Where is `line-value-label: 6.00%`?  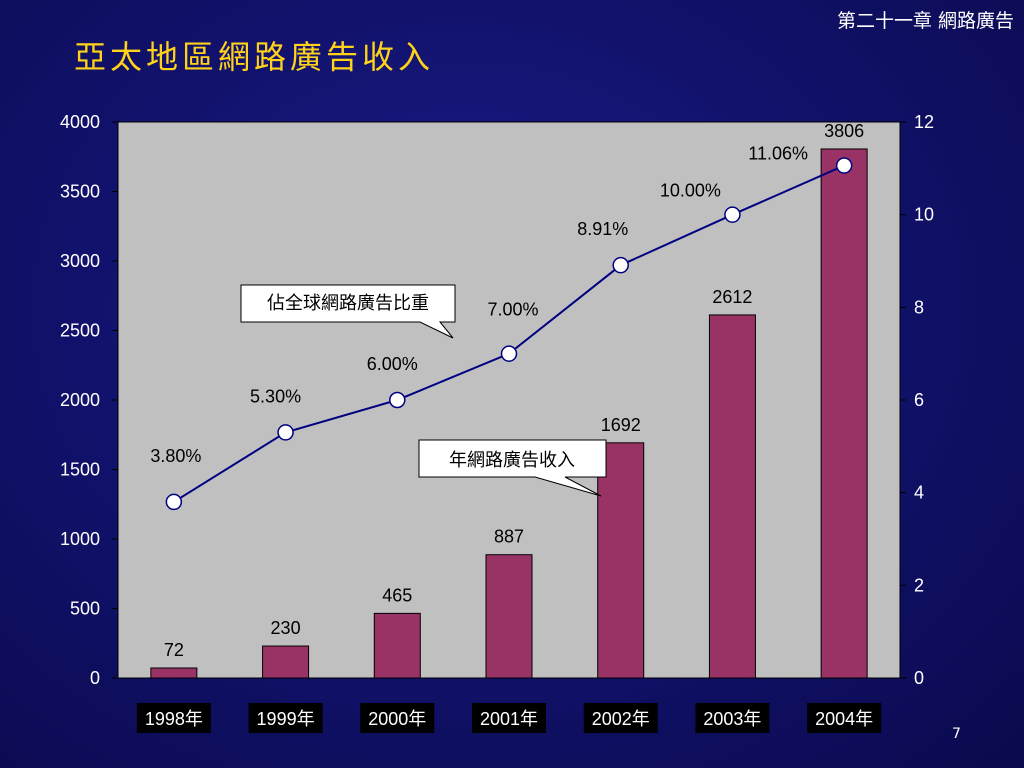
line-value-label: 6.00% is located at coordinates (392, 364).